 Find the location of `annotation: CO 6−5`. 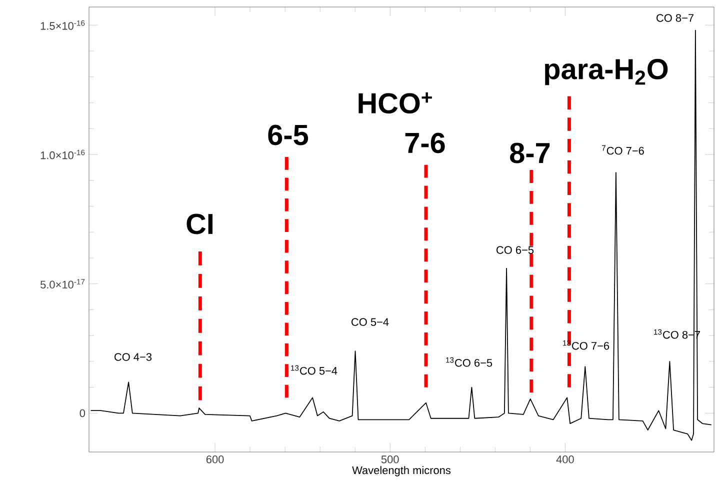

annotation: CO 6−5 is located at coordinates (515, 250).